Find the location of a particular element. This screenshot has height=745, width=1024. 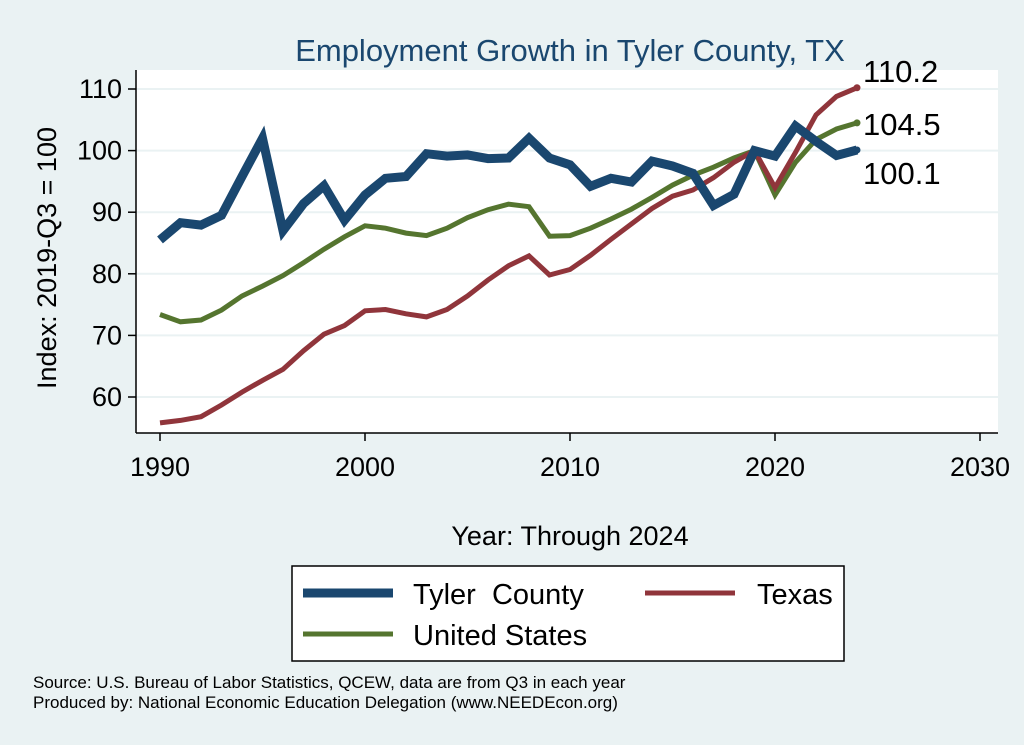

legend-label-tyler-county: Tyler County is located at coordinates (498, 595).